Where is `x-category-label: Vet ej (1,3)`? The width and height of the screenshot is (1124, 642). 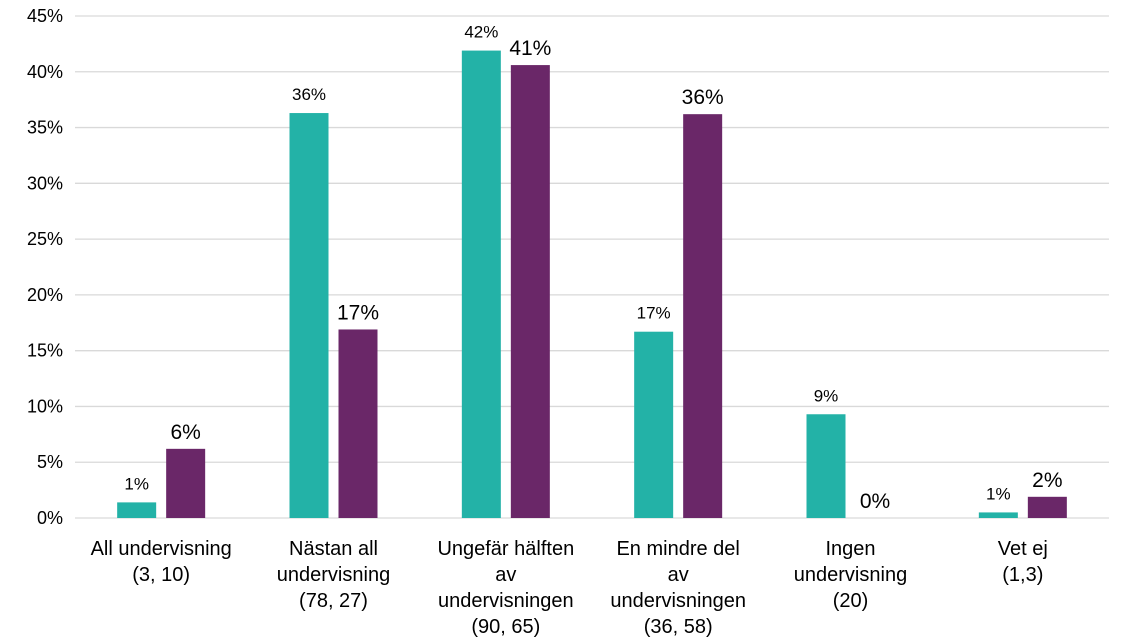 x-category-label: Vet ej (1,3) is located at coordinates (1023, 562).